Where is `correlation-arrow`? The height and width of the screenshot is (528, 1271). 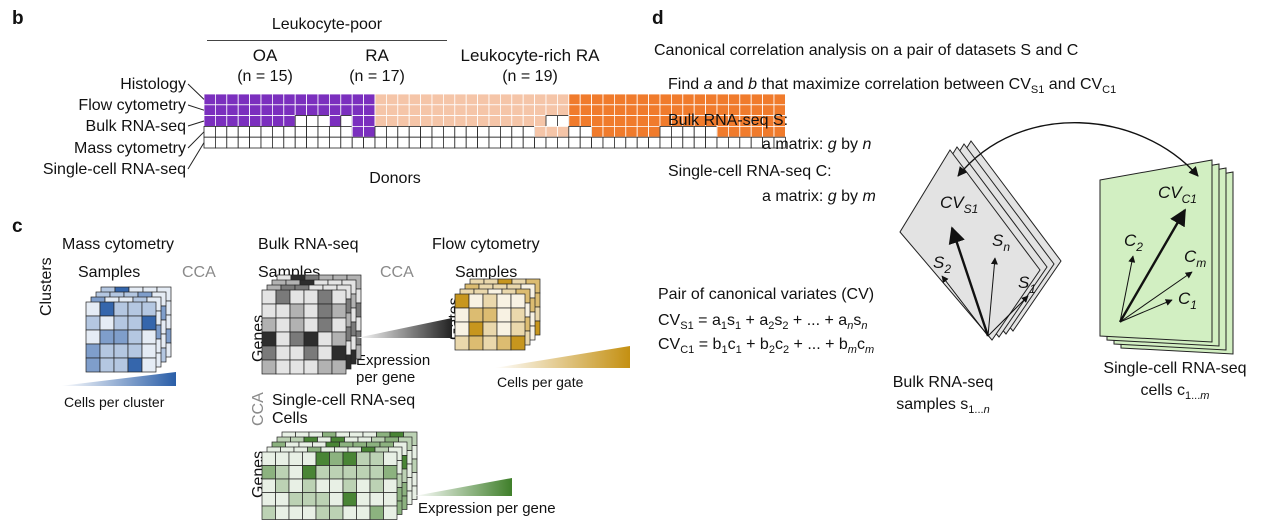 correlation-arrow is located at coordinates (1078, 149).